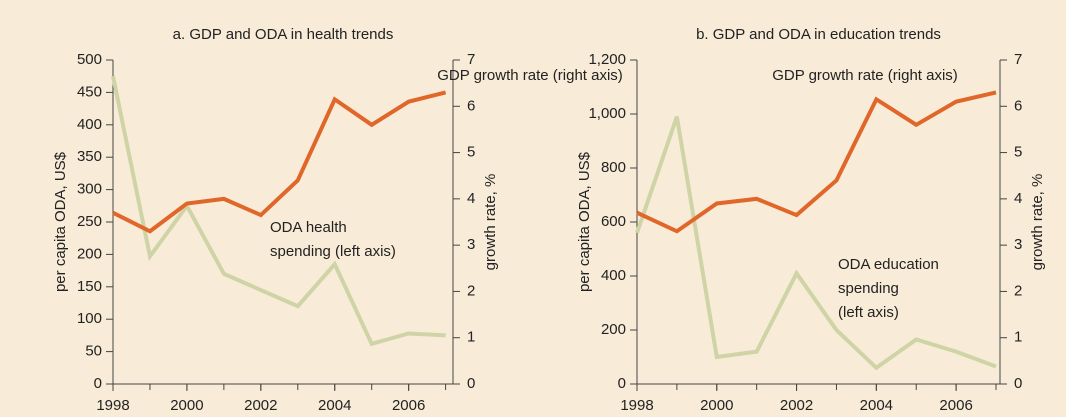  I want to click on y-tick-label: 150, so click(89, 286).